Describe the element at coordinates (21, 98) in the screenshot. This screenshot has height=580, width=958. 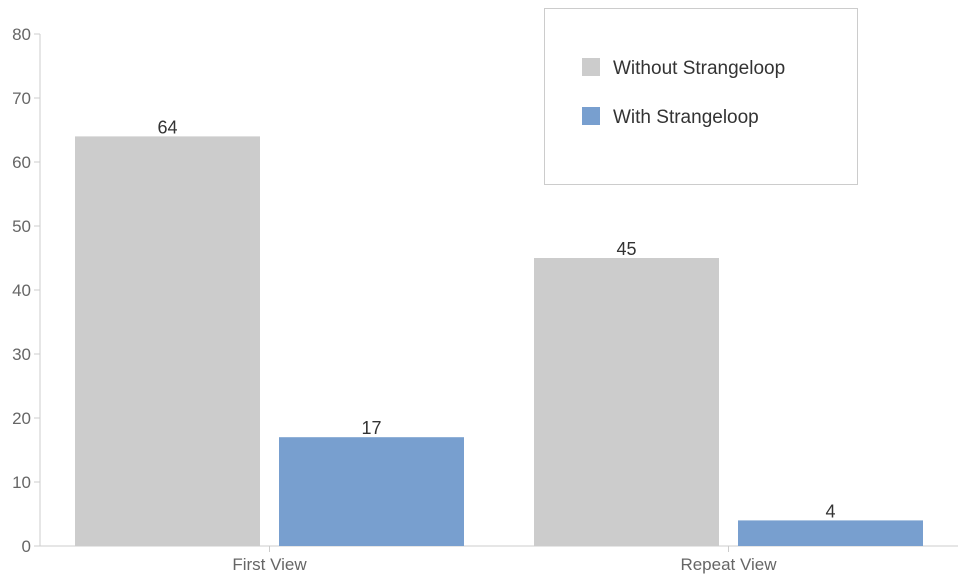
I see `y-tick-label: 70` at that location.